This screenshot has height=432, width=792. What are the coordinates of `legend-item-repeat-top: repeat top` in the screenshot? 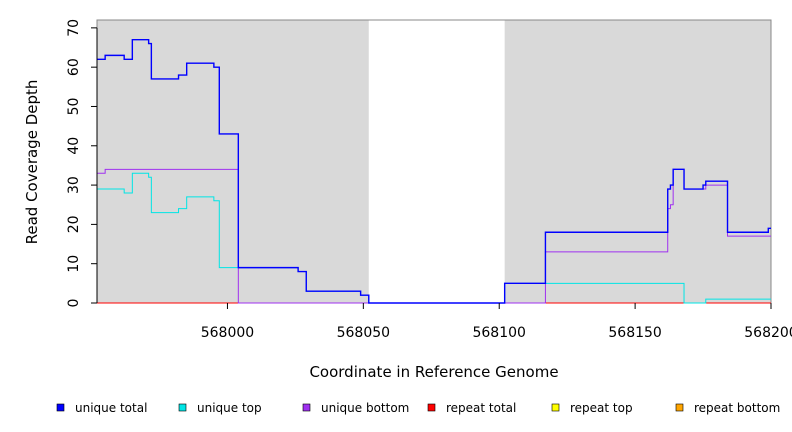 It's located at (592, 408).